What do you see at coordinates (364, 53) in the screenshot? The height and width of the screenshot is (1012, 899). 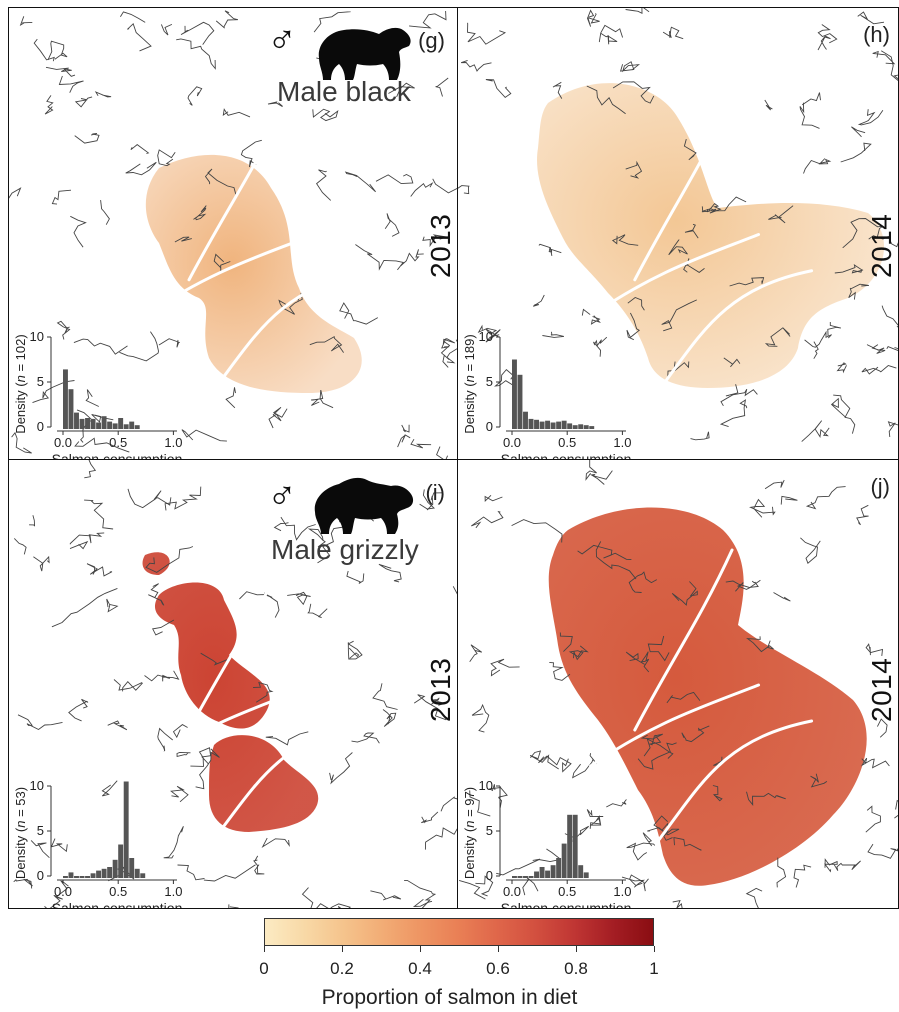 I see `black-bear-icon` at bounding box center [364, 53].